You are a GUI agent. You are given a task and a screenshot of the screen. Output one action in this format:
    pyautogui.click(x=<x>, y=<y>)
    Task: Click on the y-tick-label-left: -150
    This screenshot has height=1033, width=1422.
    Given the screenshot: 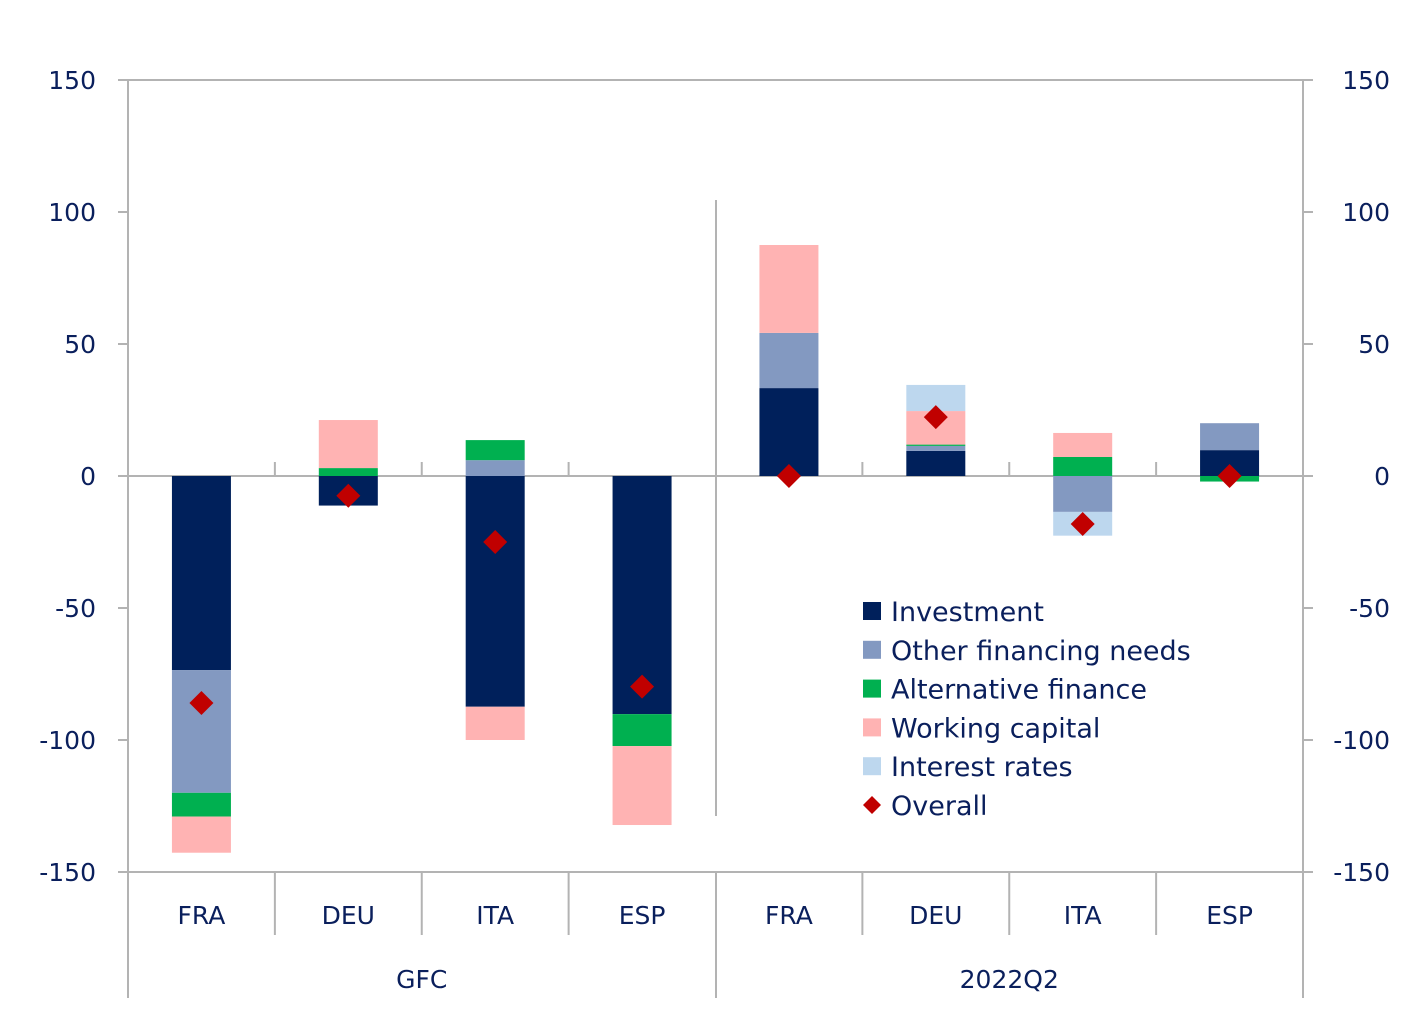 What is the action you would take?
    pyautogui.click(x=67, y=872)
    